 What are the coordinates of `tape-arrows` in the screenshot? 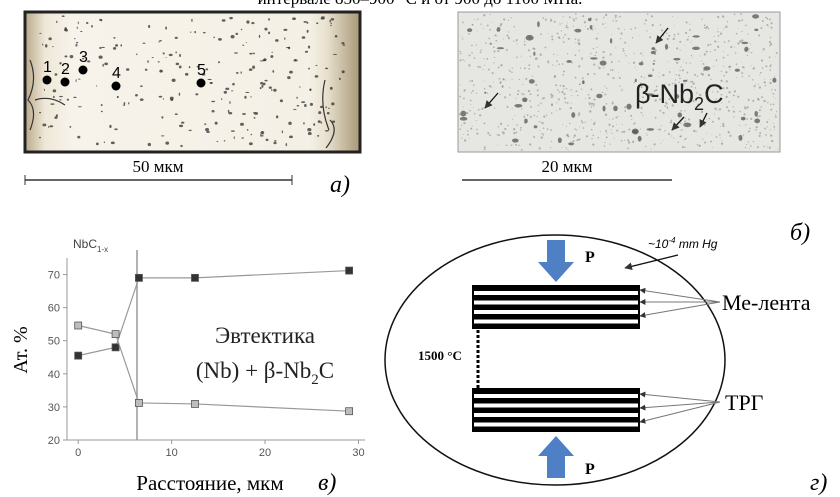 It's located at (680, 355).